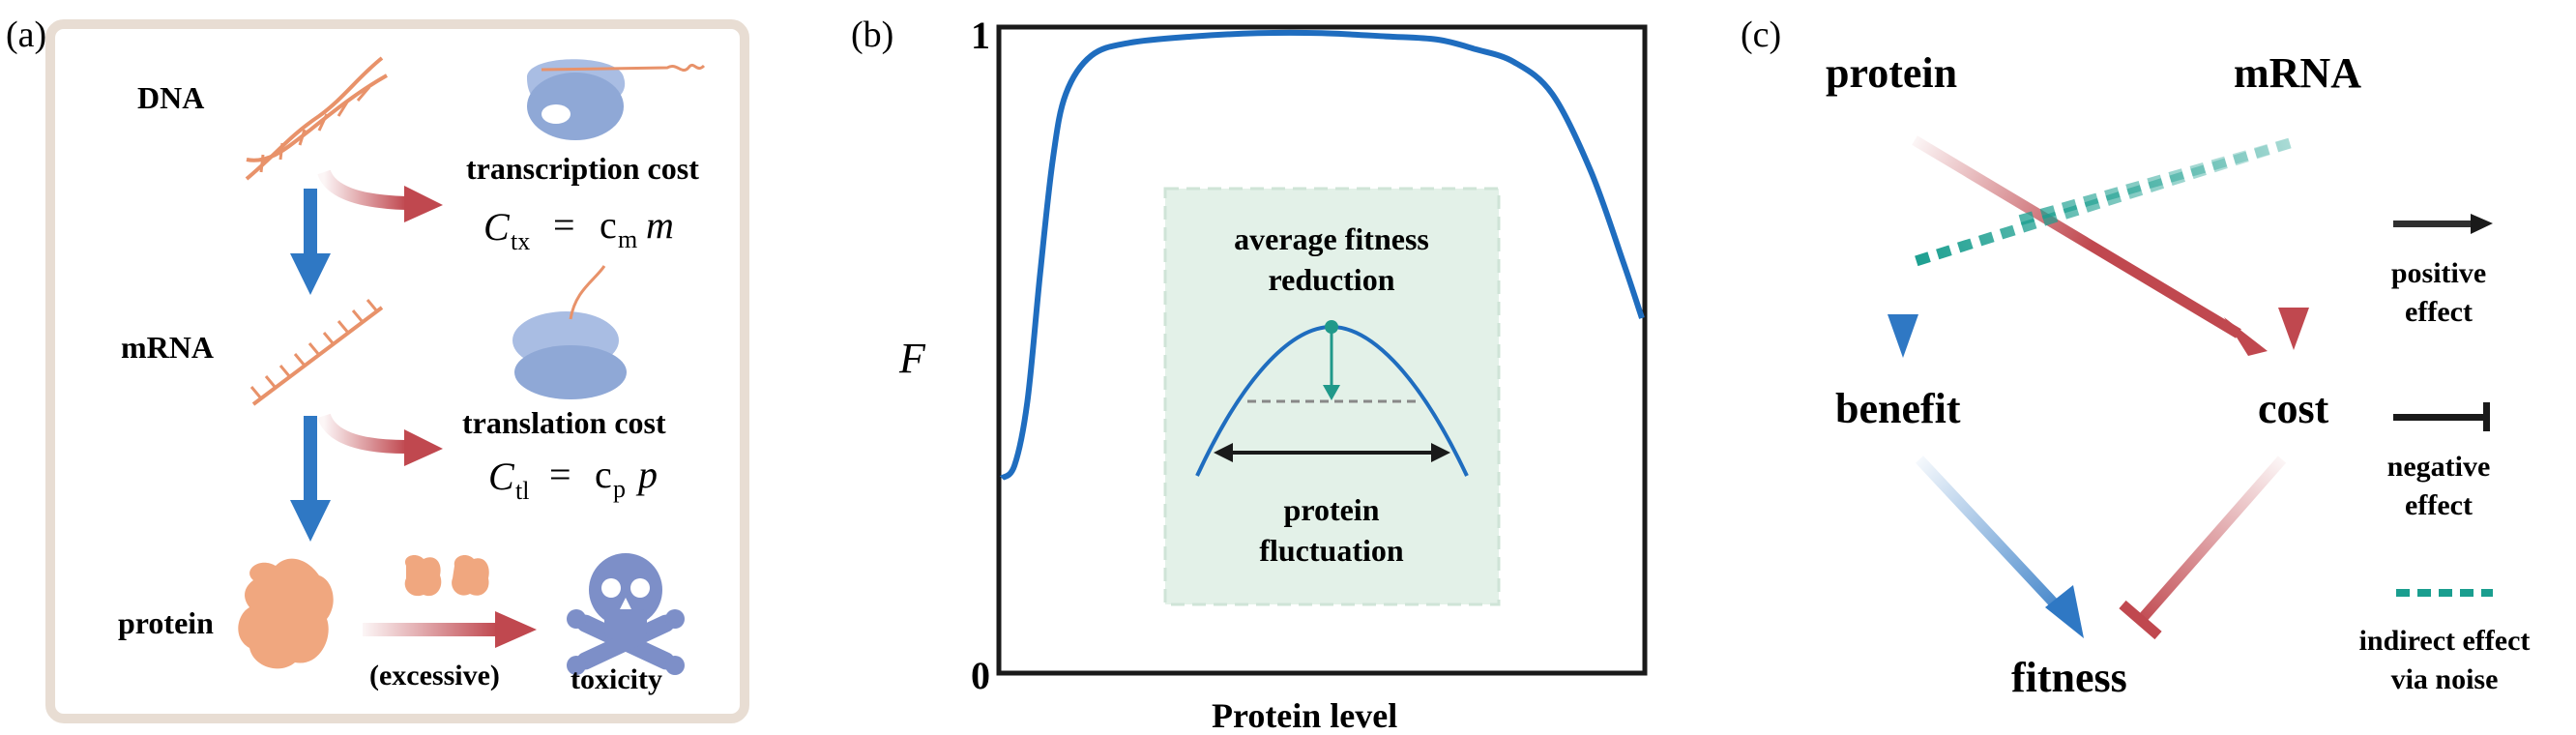 The height and width of the screenshot is (735, 2576). Describe the element at coordinates (380, 439) in the screenshot. I see `translation-cost-arrow` at that location.